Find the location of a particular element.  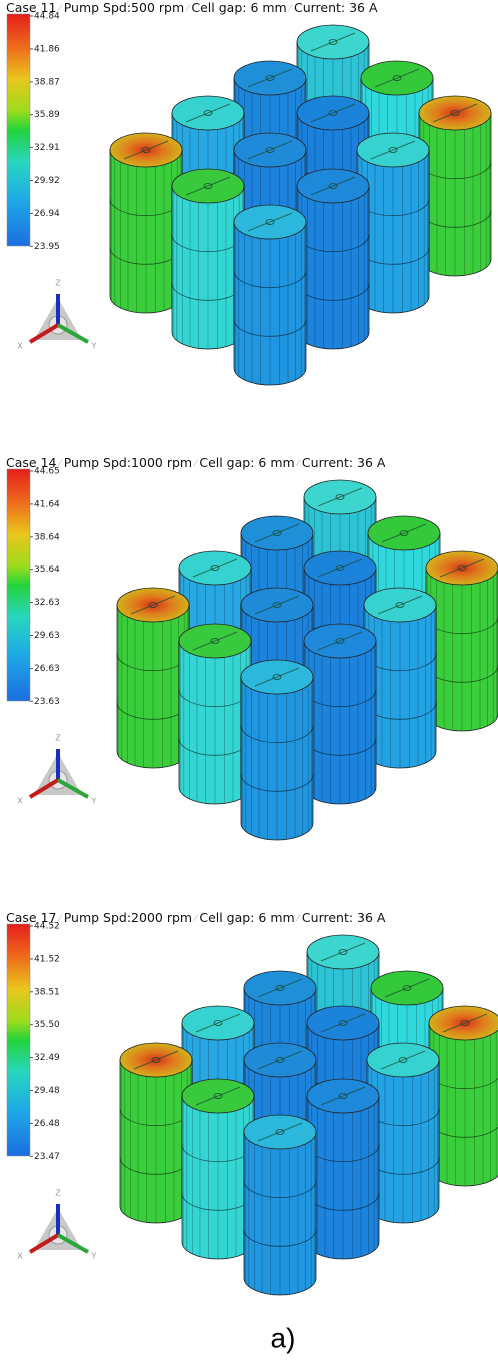

legend-label: 38.64 is located at coordinates (47, 537).